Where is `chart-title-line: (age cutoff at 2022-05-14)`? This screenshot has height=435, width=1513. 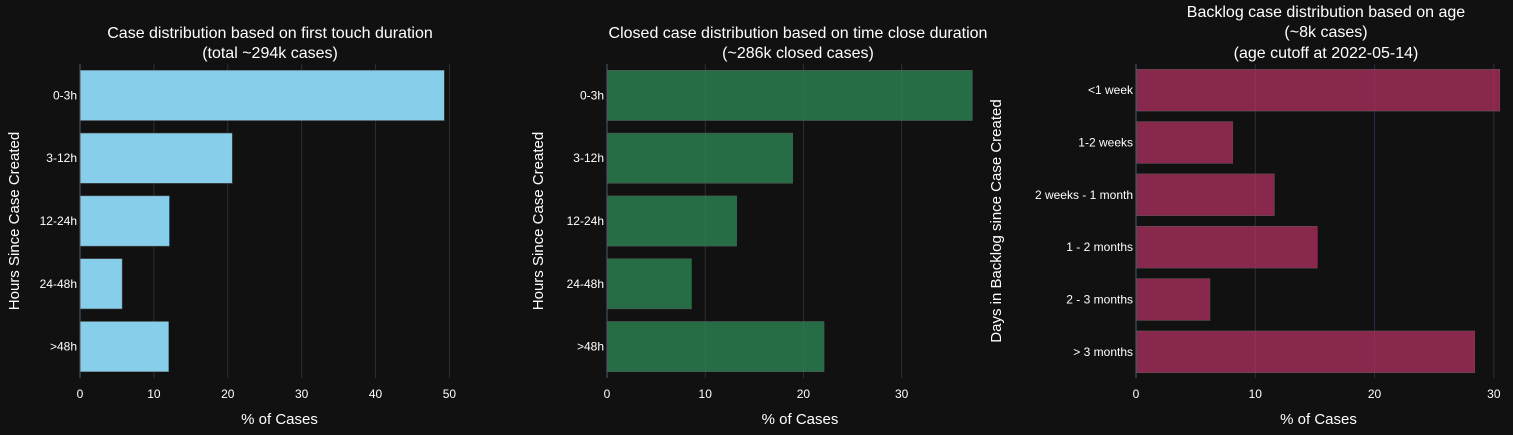
chart-title-line: (age cutoff at 2022-05-14) is located at coordinates (1326, 53).